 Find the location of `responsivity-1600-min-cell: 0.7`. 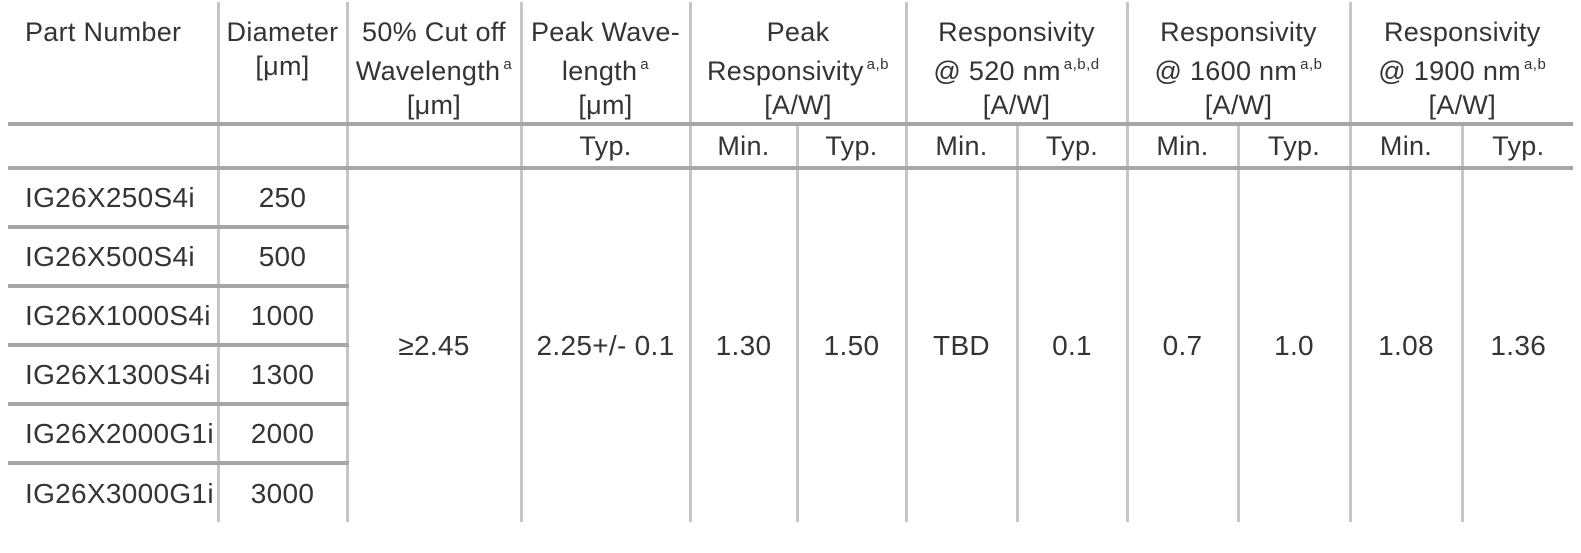

responsivity-1600-min-cell: 0.7 is located at coordinates (1183, 345).